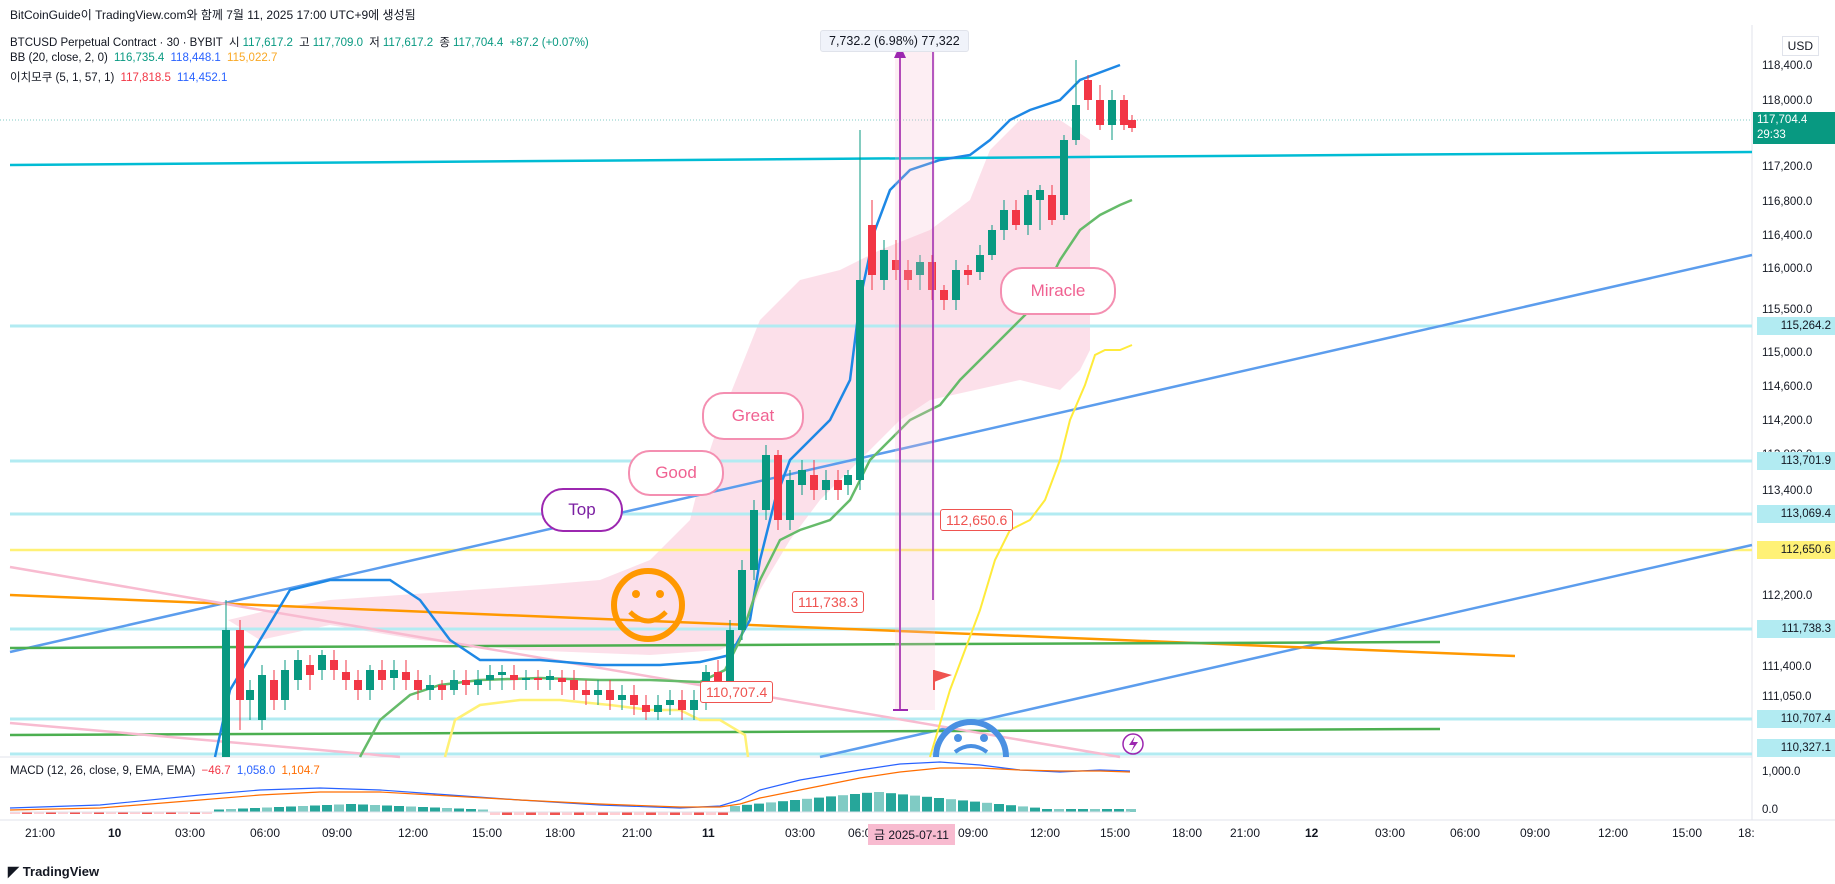 This screenshot has width=1835, height=884. Describe the element at coordinates (116, 43) in the screenshot. I see `symbol-label: BTCUSD Perpetual Contract · 30 · BYBIT` at that location.